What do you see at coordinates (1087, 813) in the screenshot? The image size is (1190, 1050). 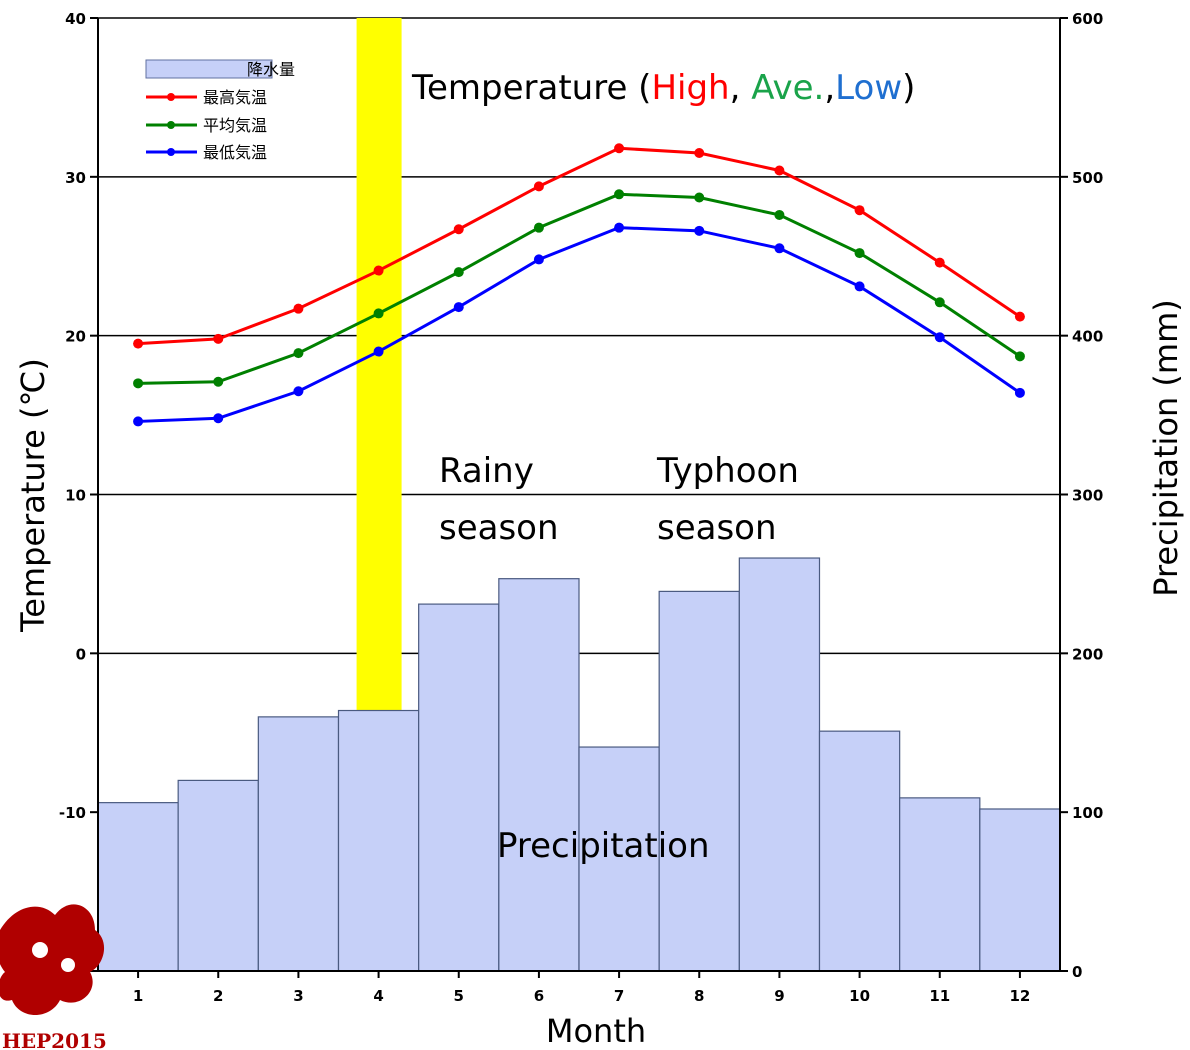 I see `y-tick-label-right: 100` at bounding box center [1087, 813].